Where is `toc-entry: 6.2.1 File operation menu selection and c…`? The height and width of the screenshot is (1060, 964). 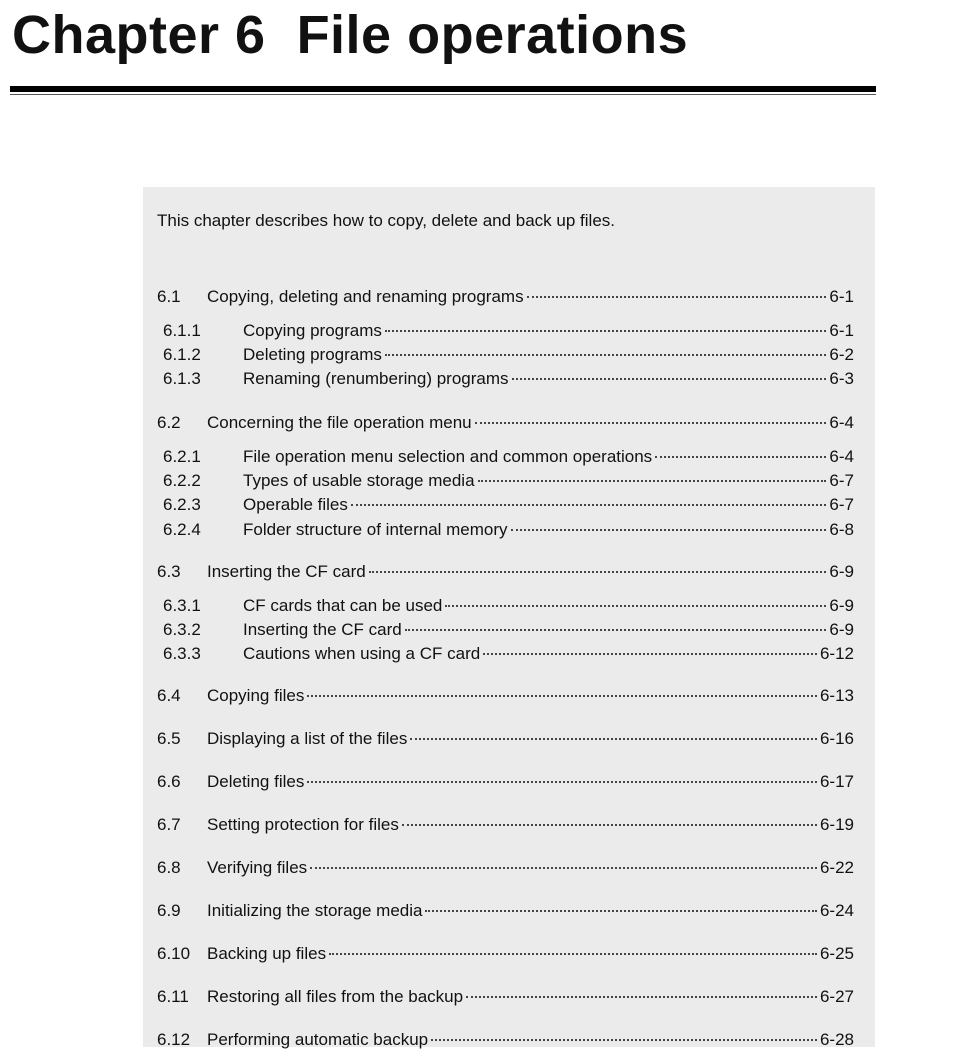
toc-entry: 6.2.1 File operation menu selection and c… is located at coordinates (505, 458).